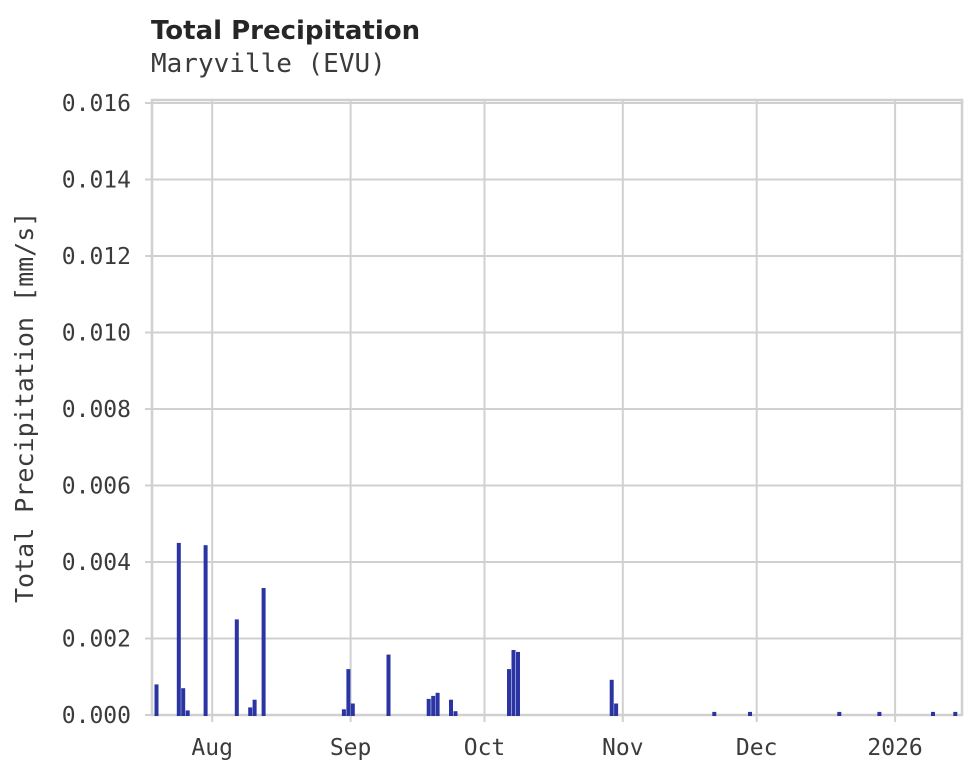  Describe the element at coordinates (623, 748) in the screenshot. I see `x-tick-label: Nov` at that location.